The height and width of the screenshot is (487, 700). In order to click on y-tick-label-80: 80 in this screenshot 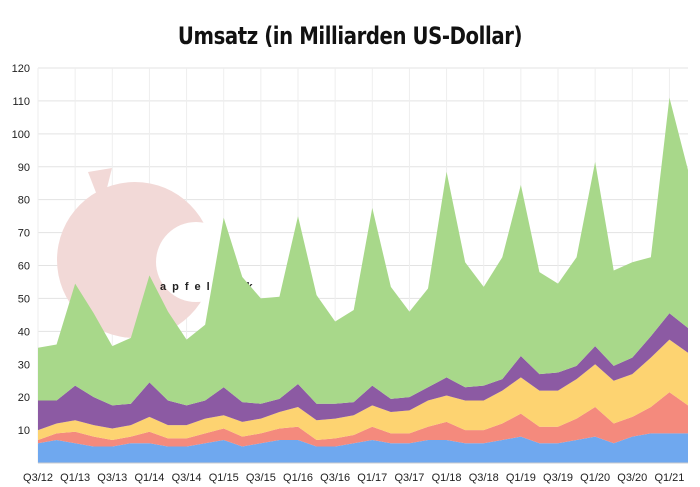, I will do `click(24, 201)`.